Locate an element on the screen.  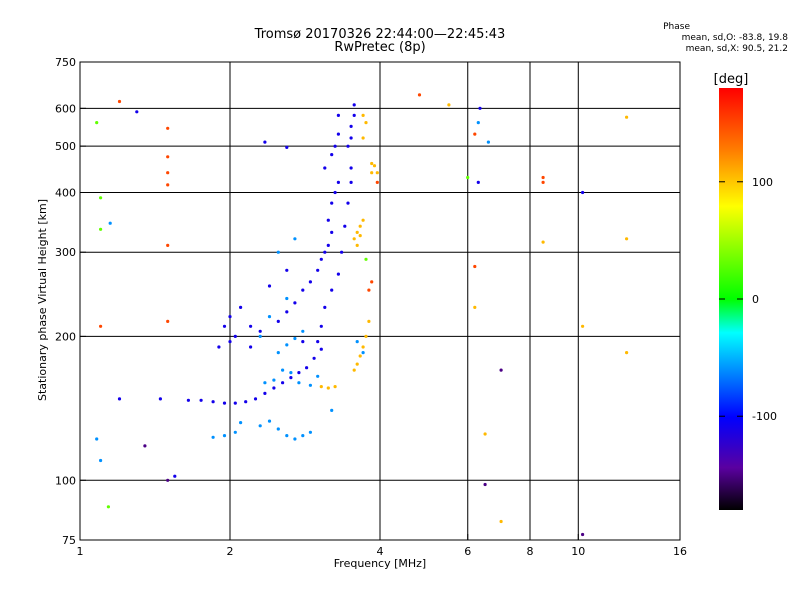
colorbar-label: [deg] is located at coordinates (731, 79).